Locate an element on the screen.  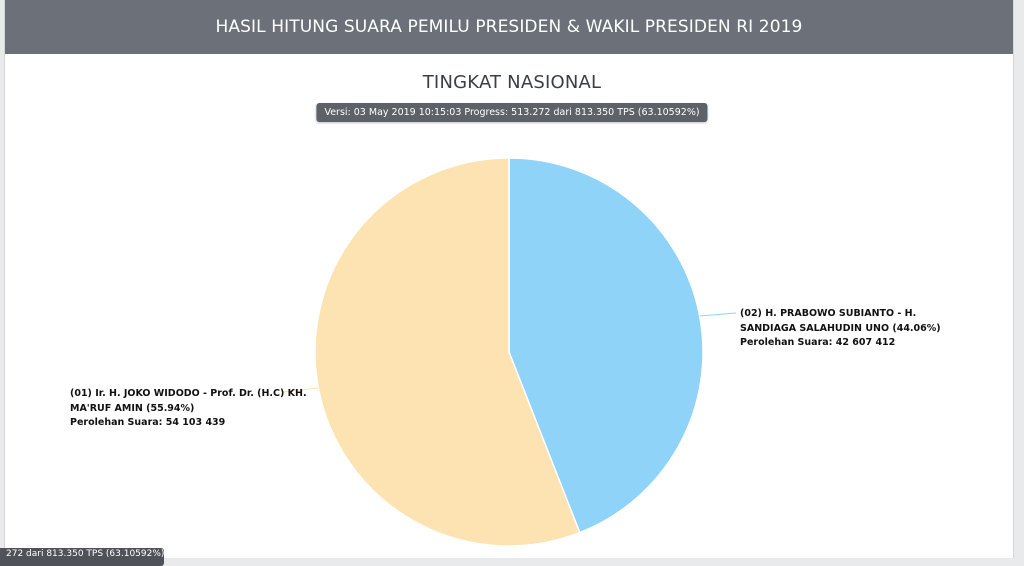
slice-label-prabowo-votes: Perolehan Suara: 42 607 412 is located at coordinates (818, 342).